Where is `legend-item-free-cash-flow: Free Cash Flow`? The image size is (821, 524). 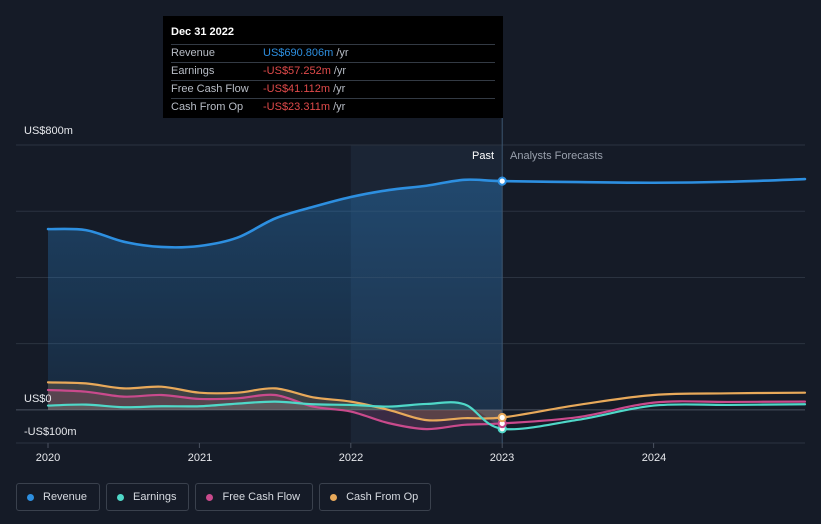
legend-item-free-cash-flow: Free Cash Flow is located at coordinates (254, 497).